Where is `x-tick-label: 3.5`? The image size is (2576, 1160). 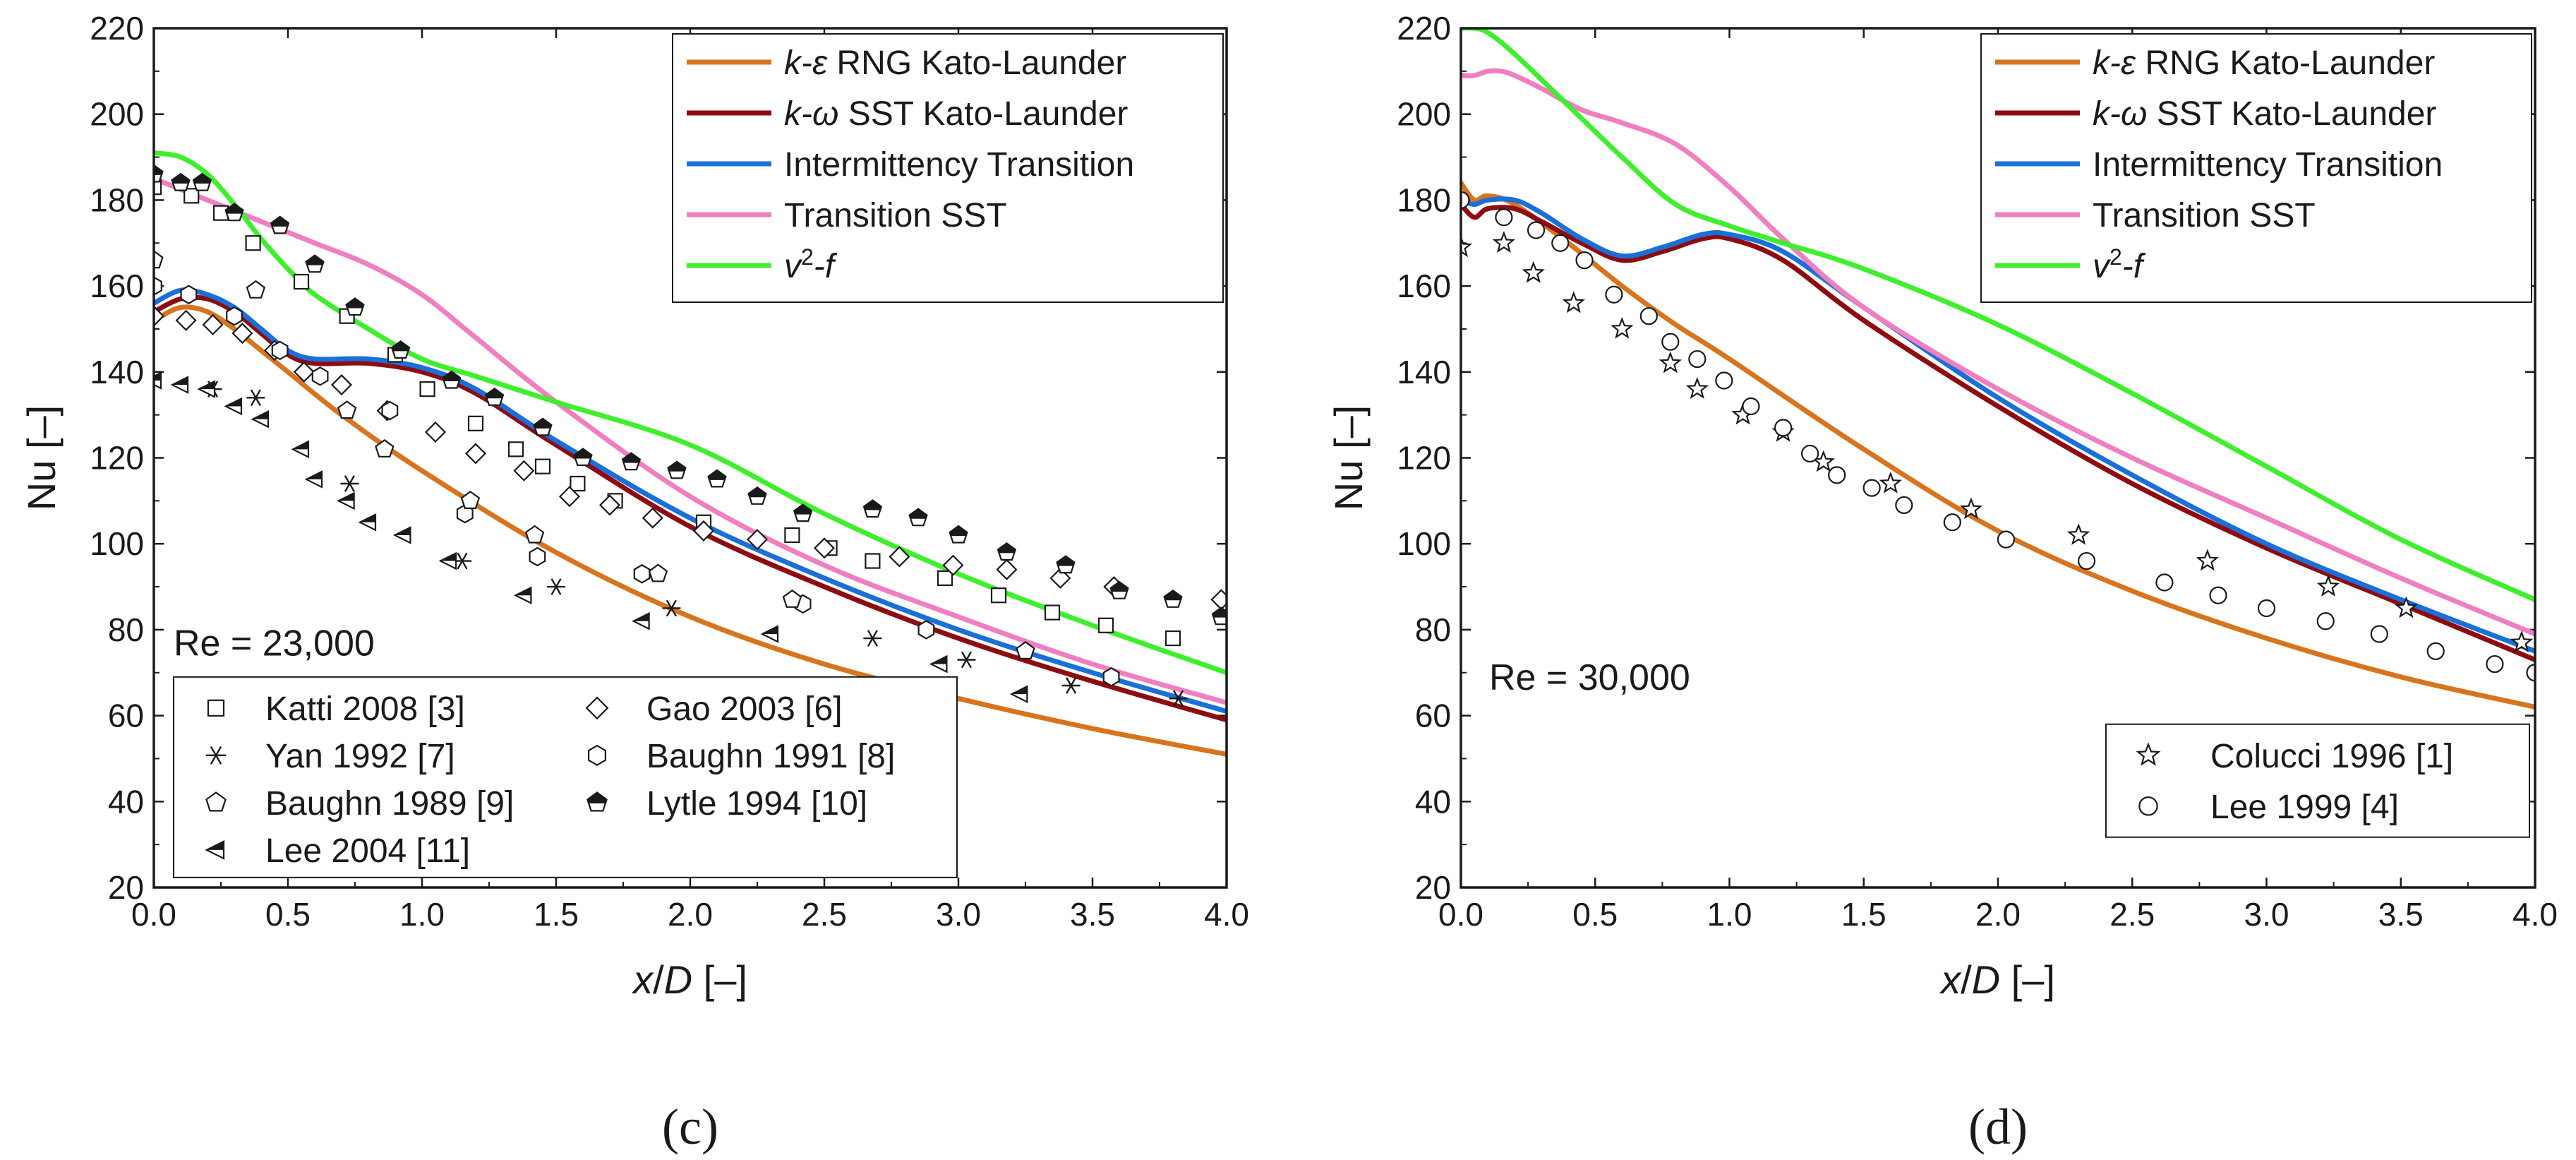 x-tick-label: 3.5 is located at coordinates (2401, 914).